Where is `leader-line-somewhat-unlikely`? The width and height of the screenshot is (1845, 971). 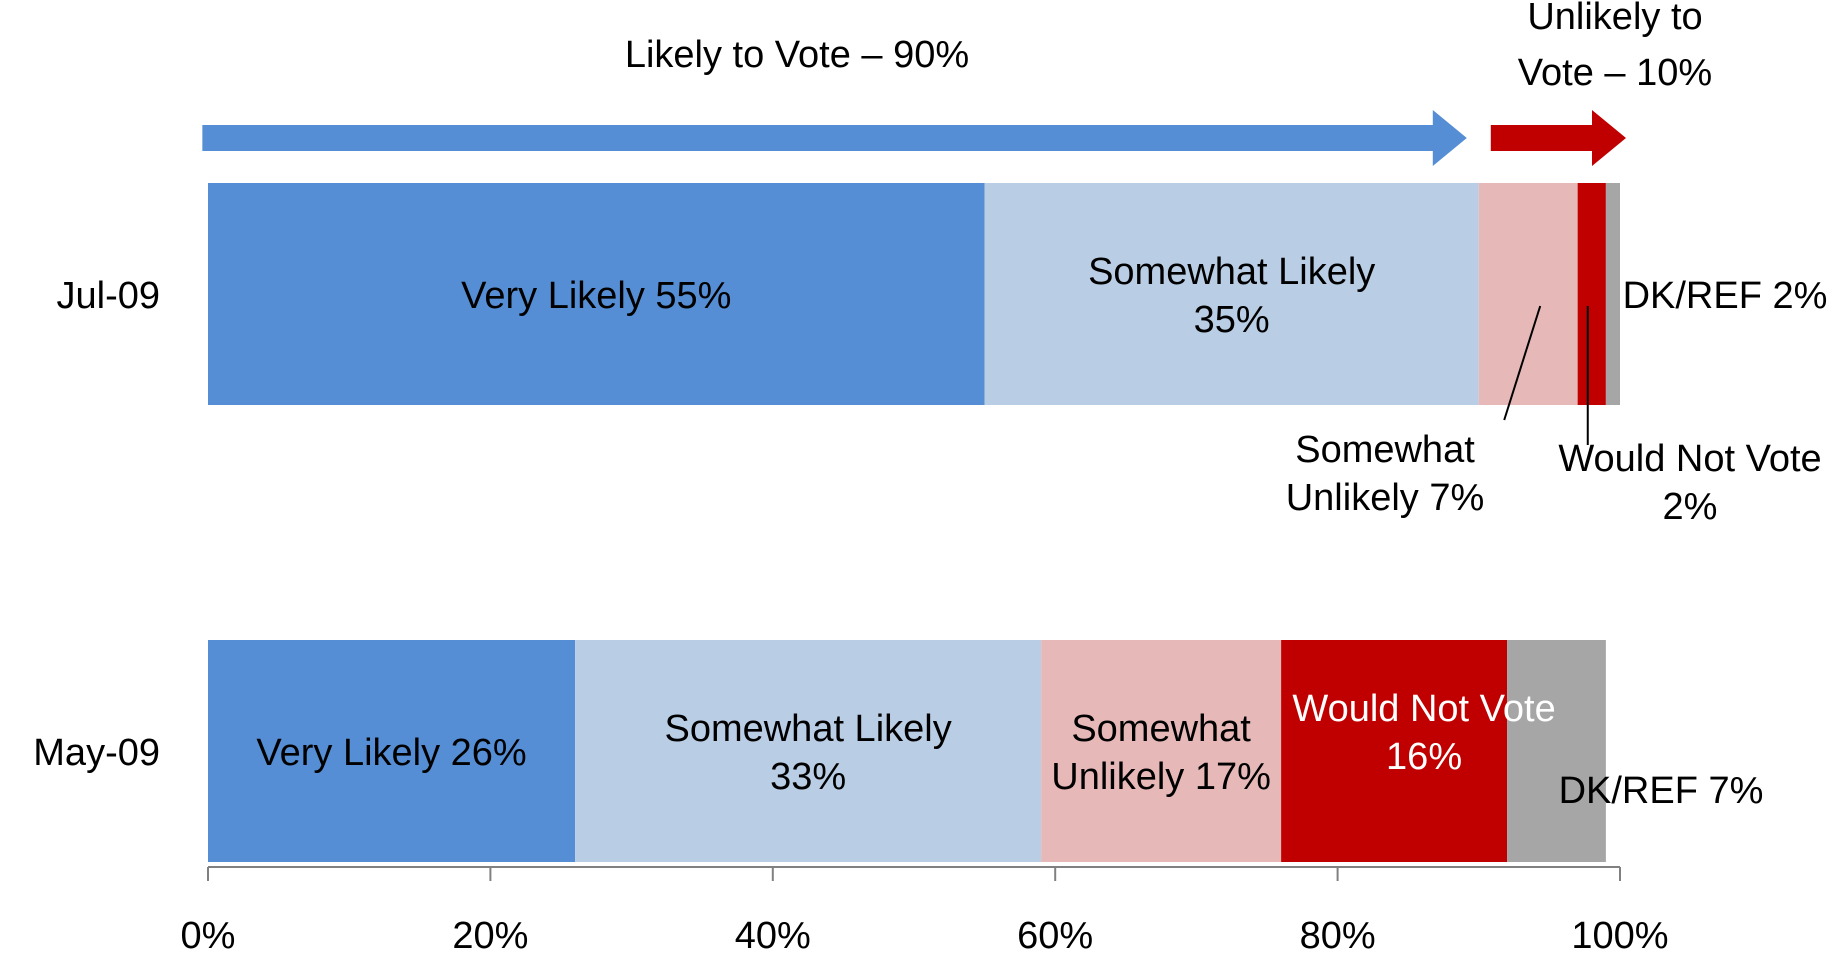 leader-line-somewhat-unlikely is located at coordinates (1522, 363).